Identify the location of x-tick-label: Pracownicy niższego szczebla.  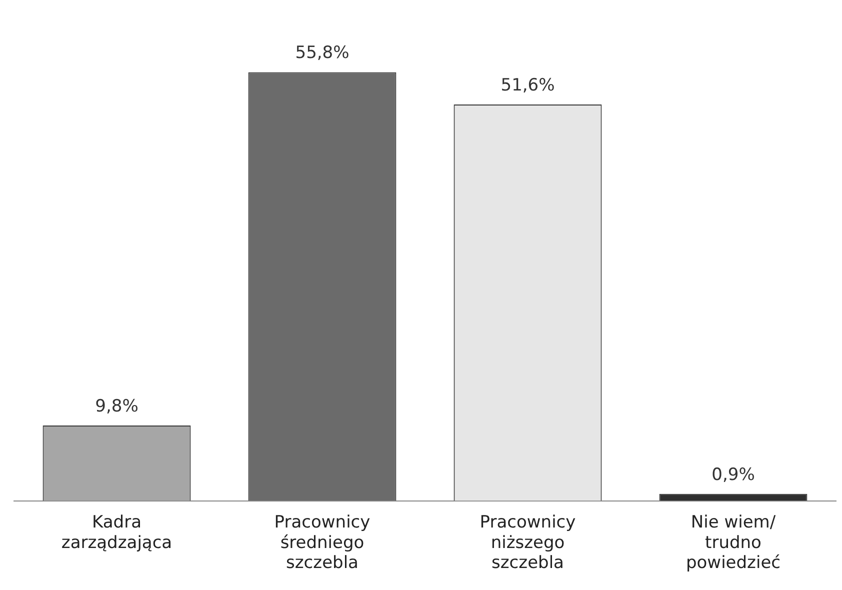
(528, 543).